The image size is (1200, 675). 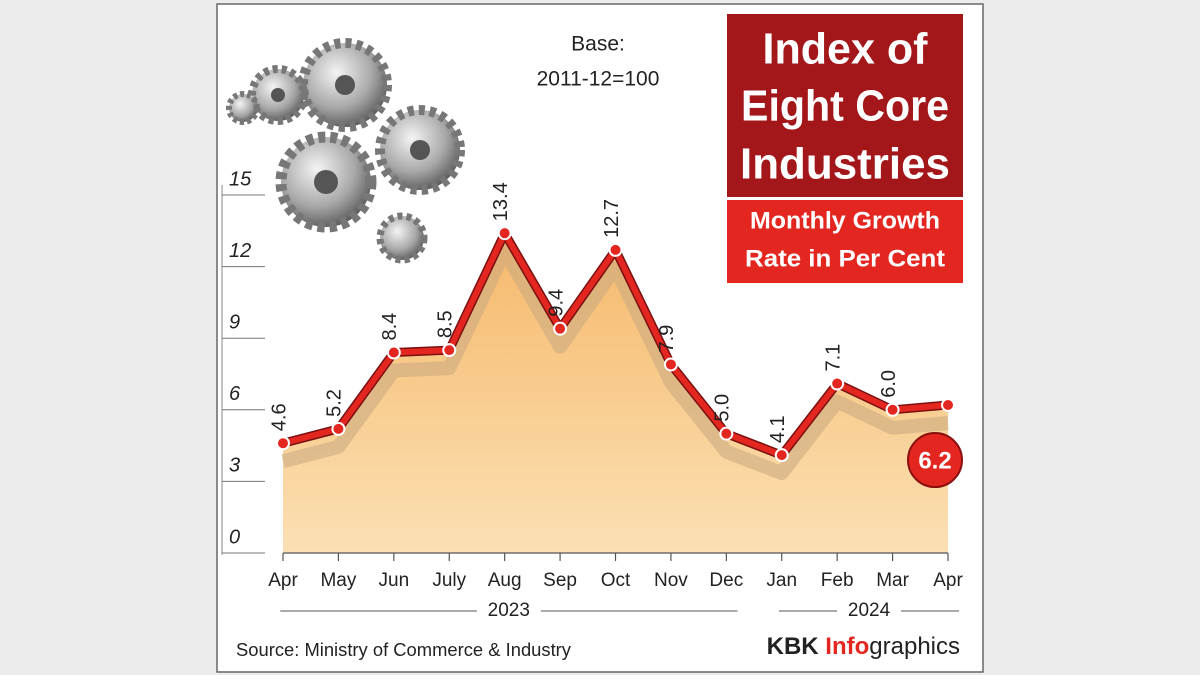 I want to click on value-label: 12.7, so click(x=612, y=218).